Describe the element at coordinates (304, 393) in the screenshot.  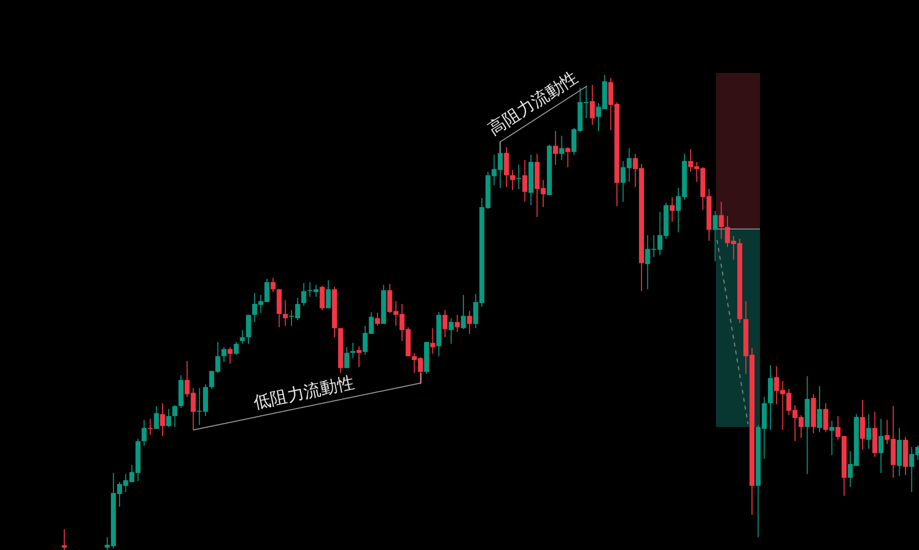
I see `annotation: 低阻力流動性` at that location.